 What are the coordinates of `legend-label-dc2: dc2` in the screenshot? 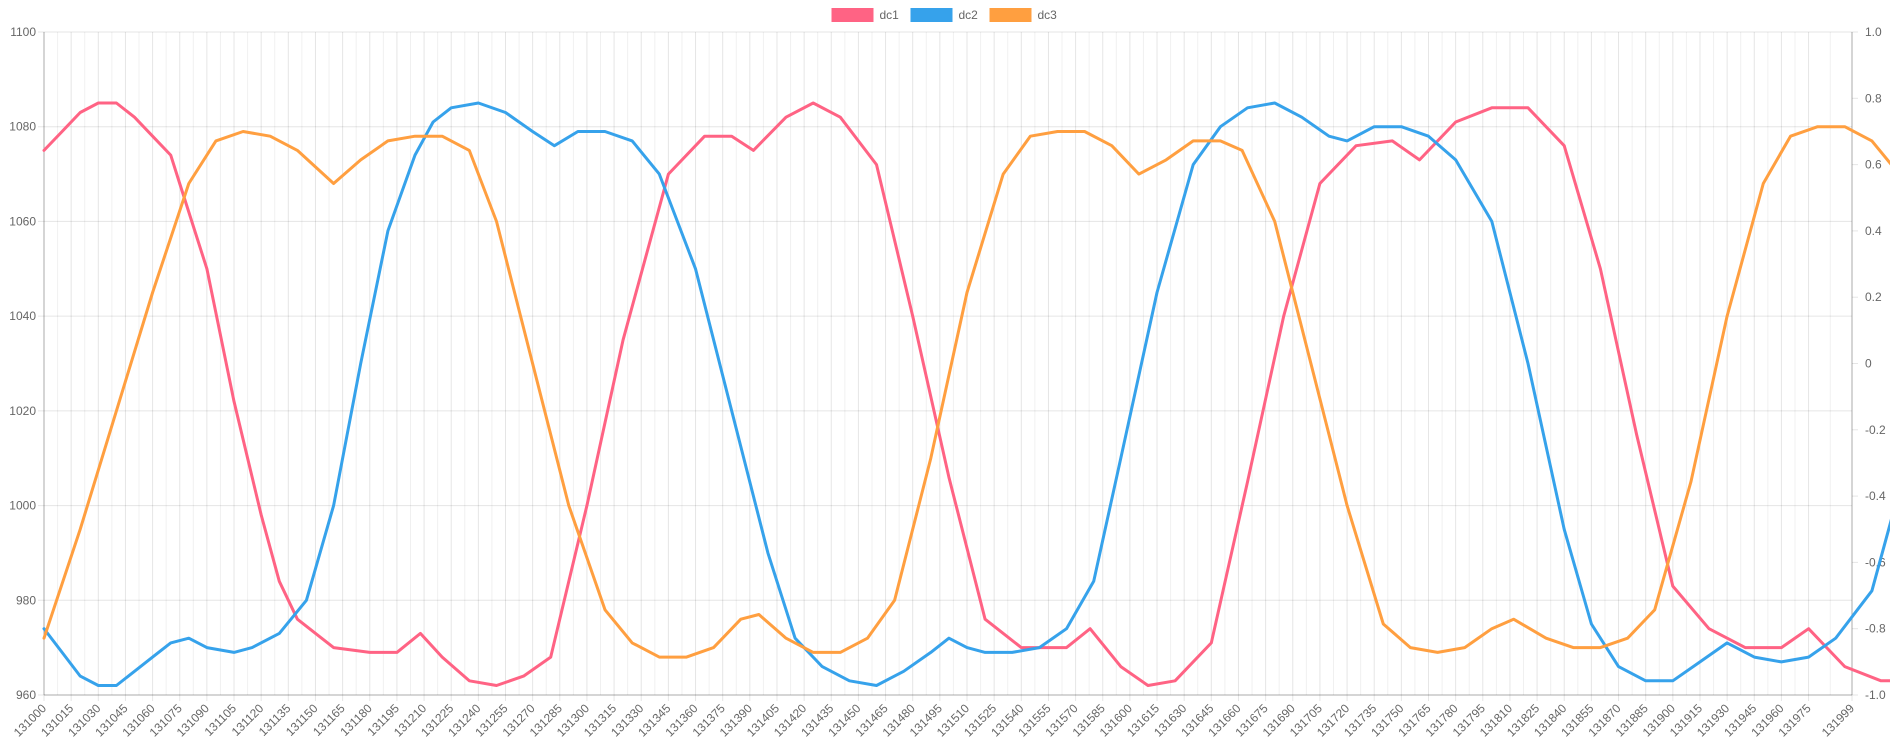 It's located at (969, 15).